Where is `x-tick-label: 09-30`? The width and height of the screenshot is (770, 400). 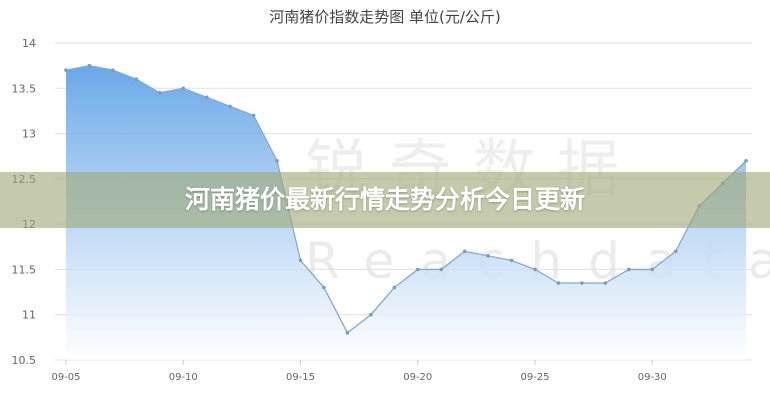 x-tick-label: 09-30 is located at coordinates (652, 377).